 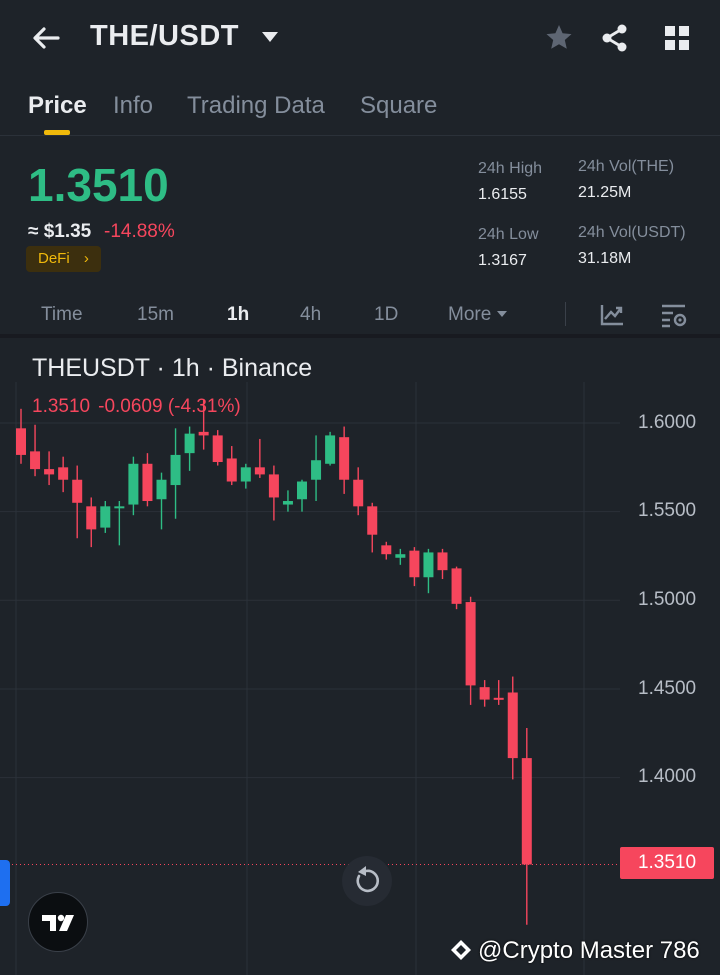 I want to click on watermark-text: @Crypto Master 786, so click(x=589, y=950).